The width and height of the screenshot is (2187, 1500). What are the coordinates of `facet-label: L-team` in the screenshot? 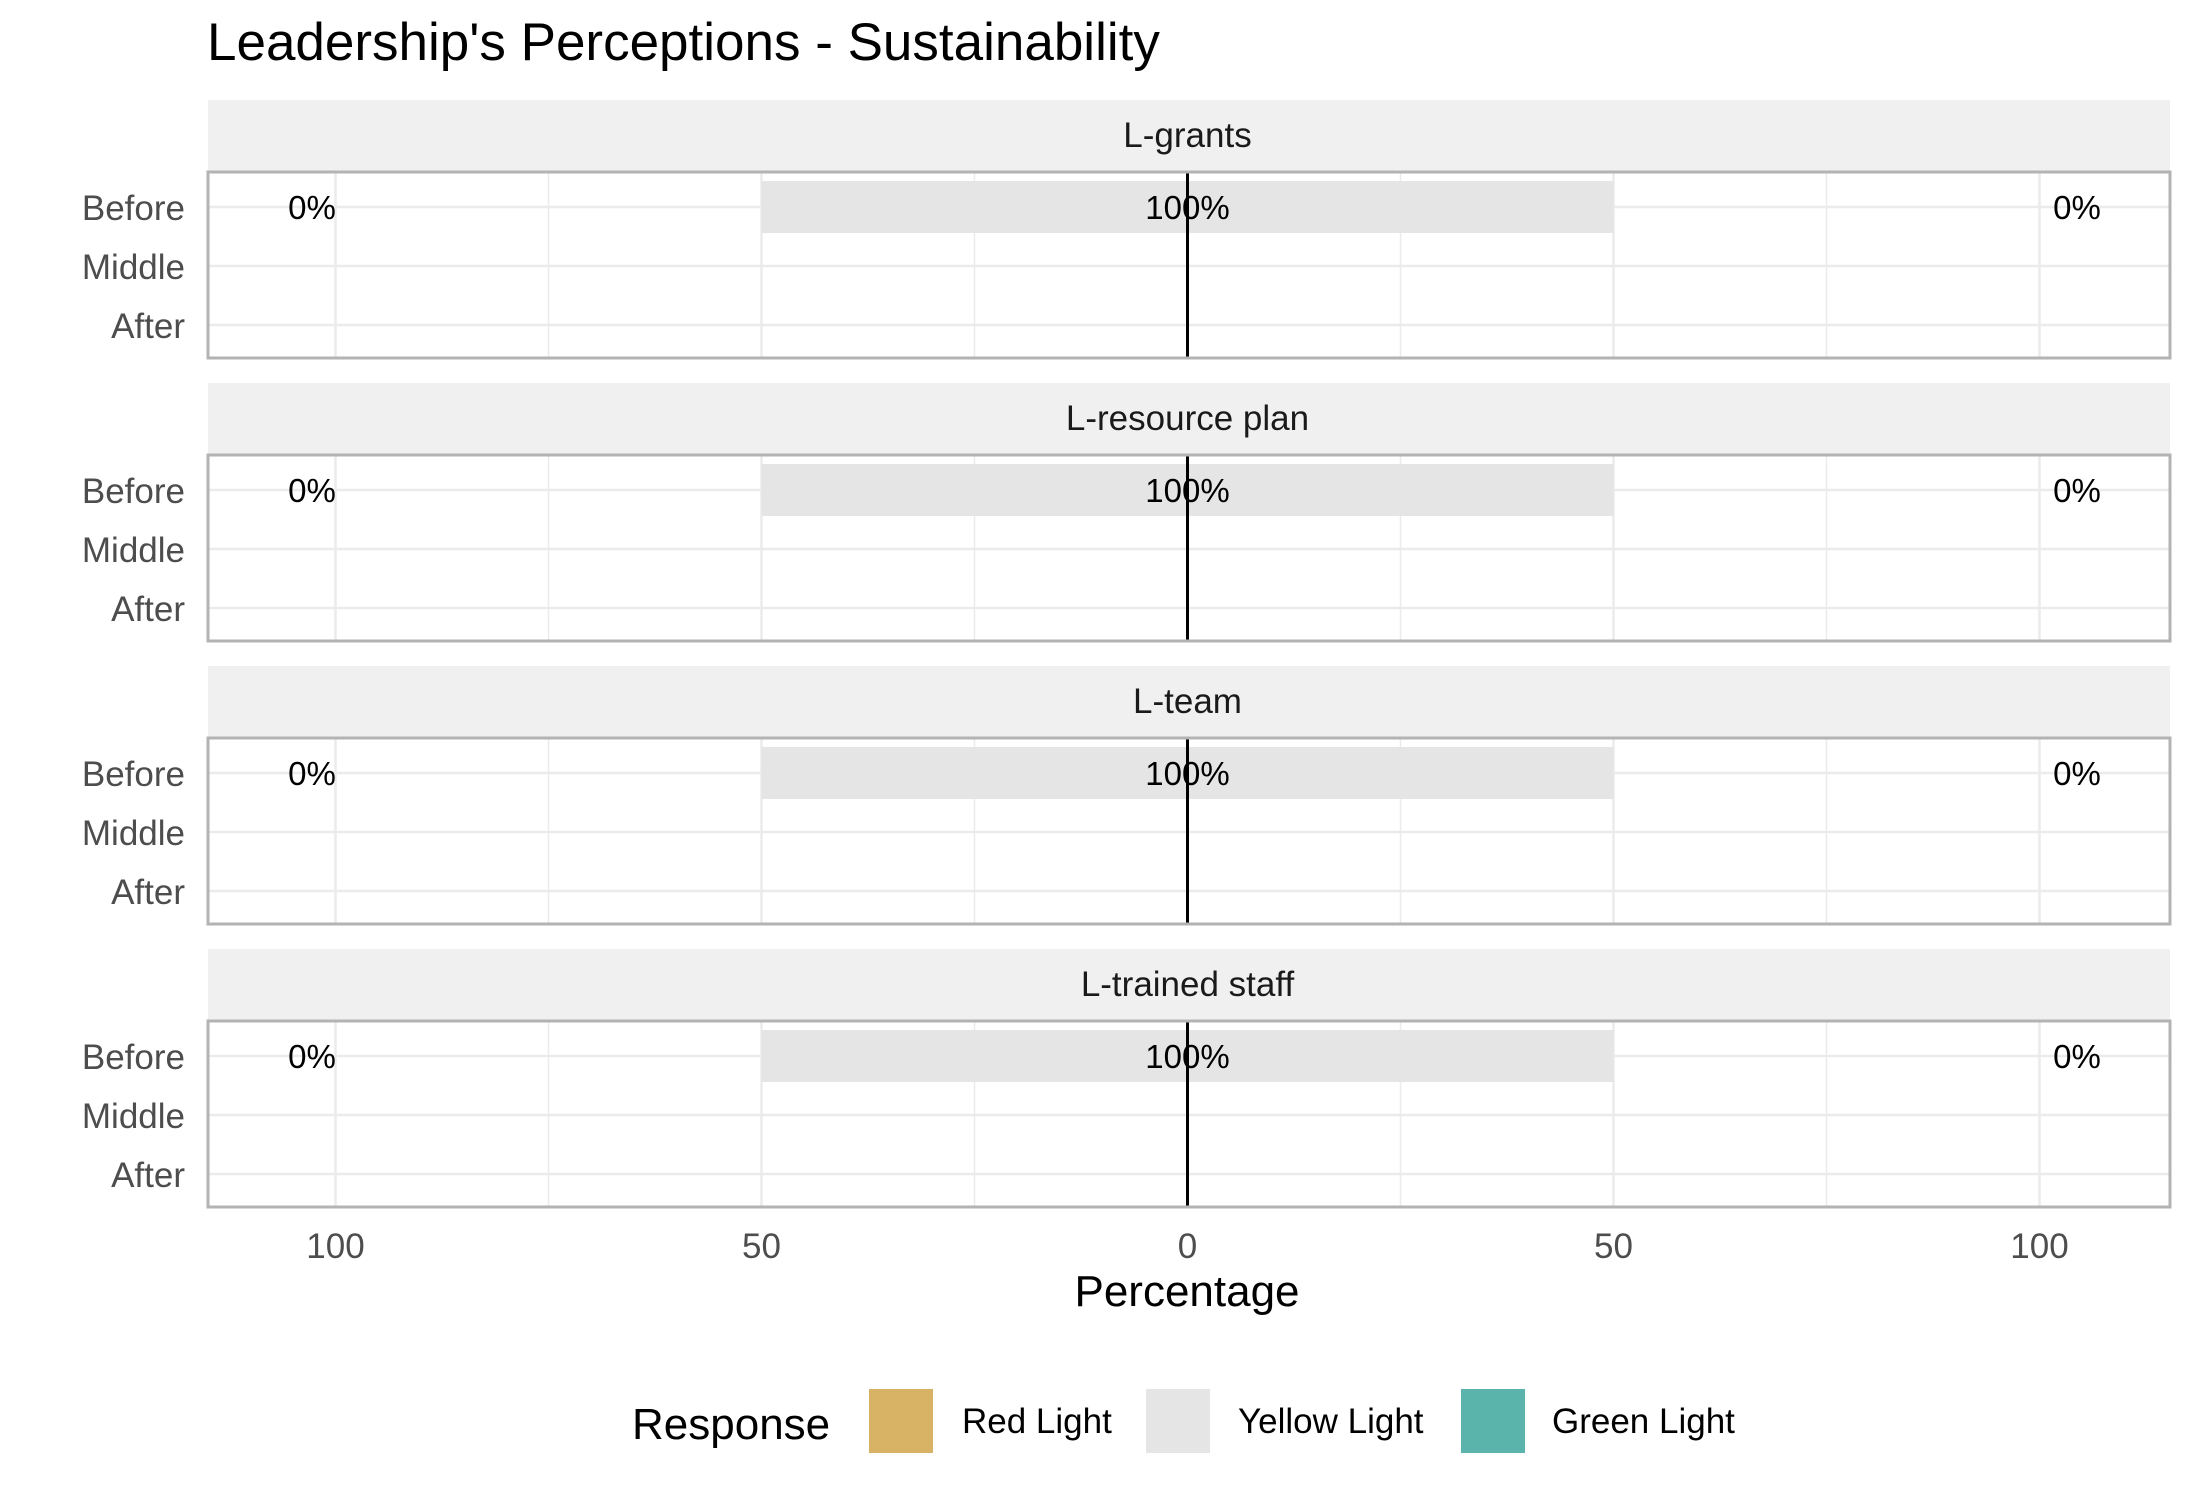 It's located at (1187, 701).